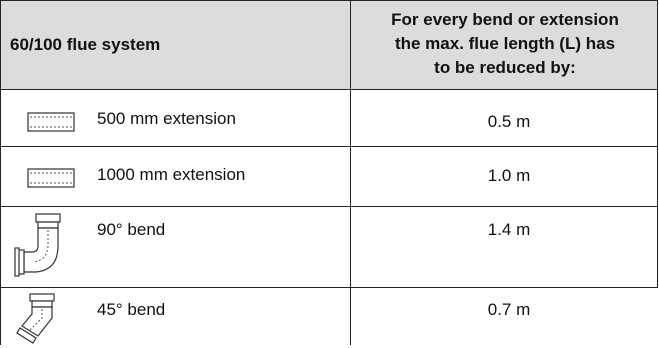 The height and width of the screenshot is (348, 659). Describe the element at coordinates (166, 118) in the screenshot. I see `row-label: 500 mm extension` at that location.